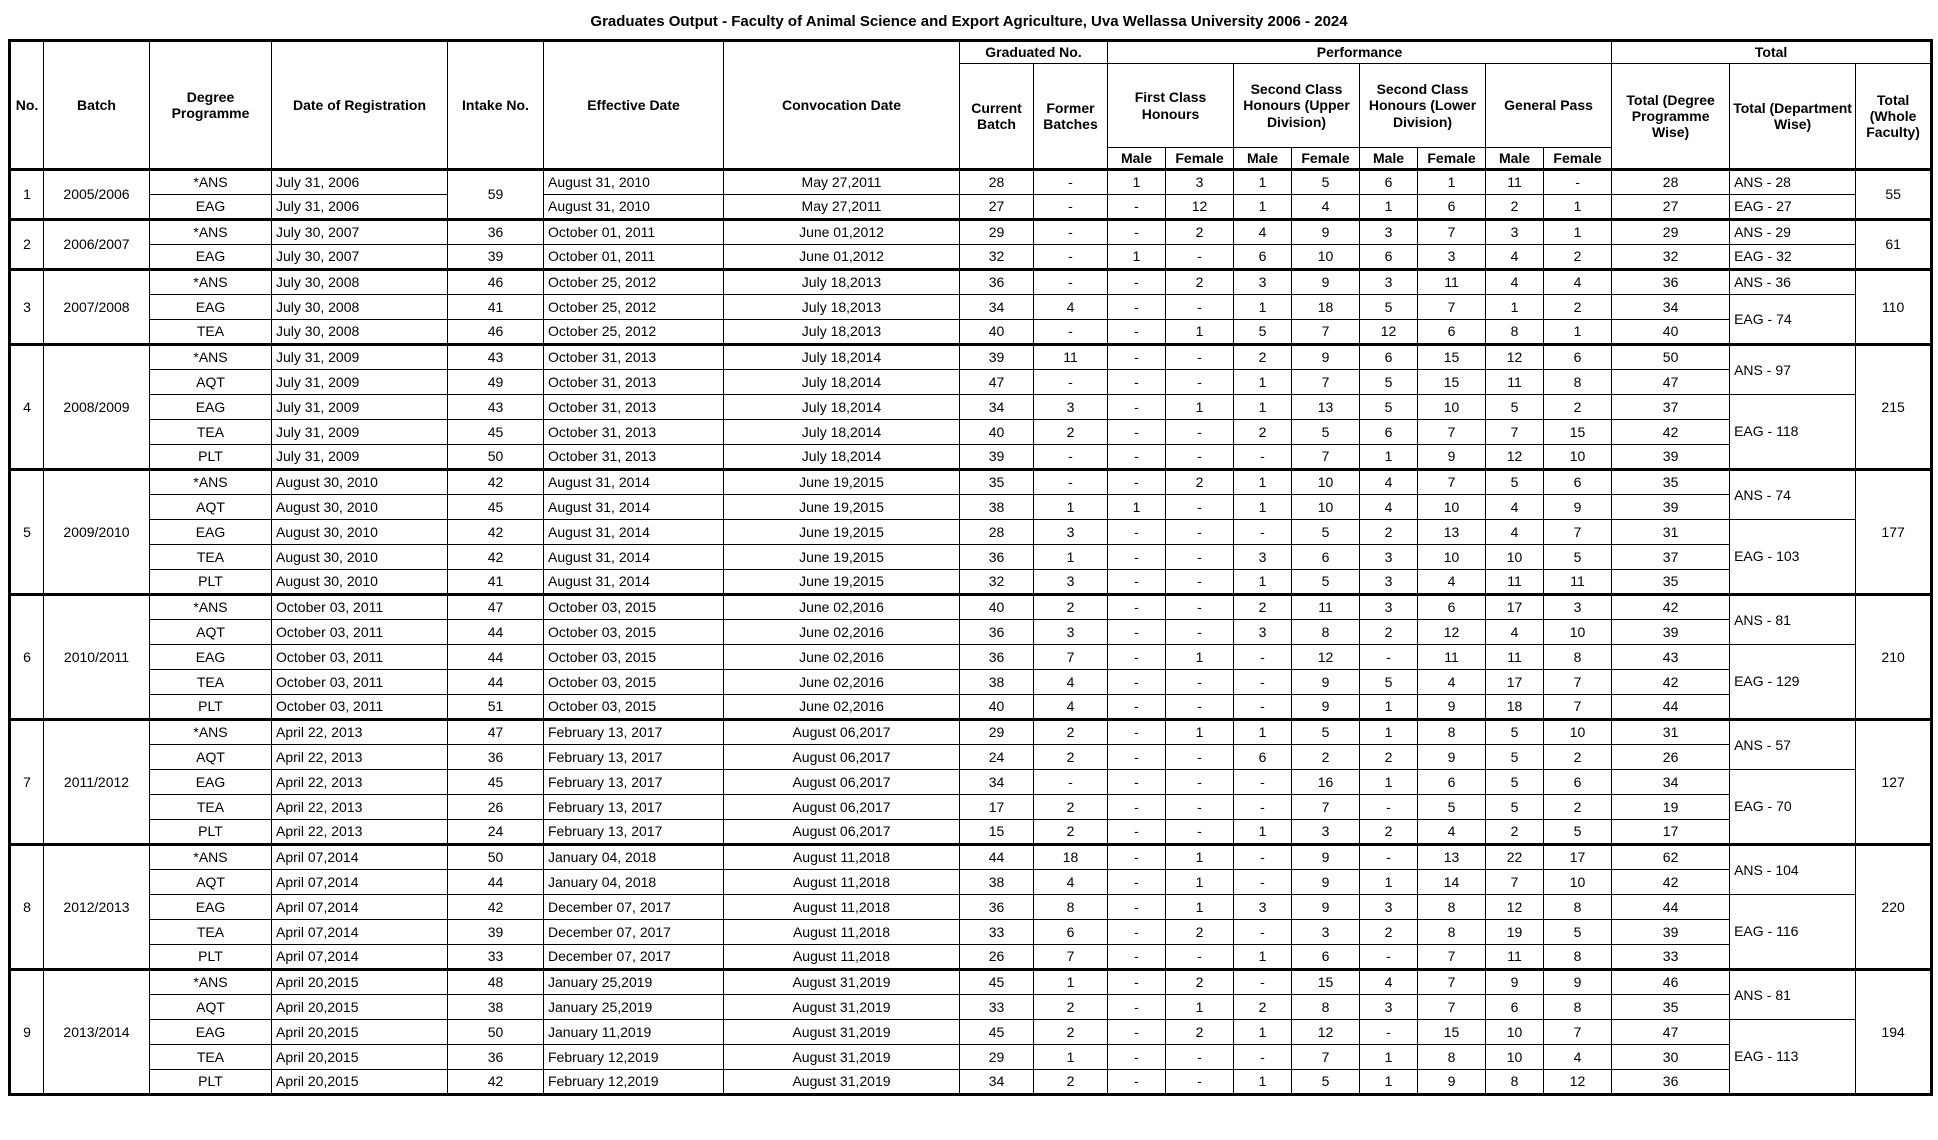 The height and width of the screenshot is (1140, 1938). I want to click on cell-registration-date: October 03, 2011, so click(359, 607).